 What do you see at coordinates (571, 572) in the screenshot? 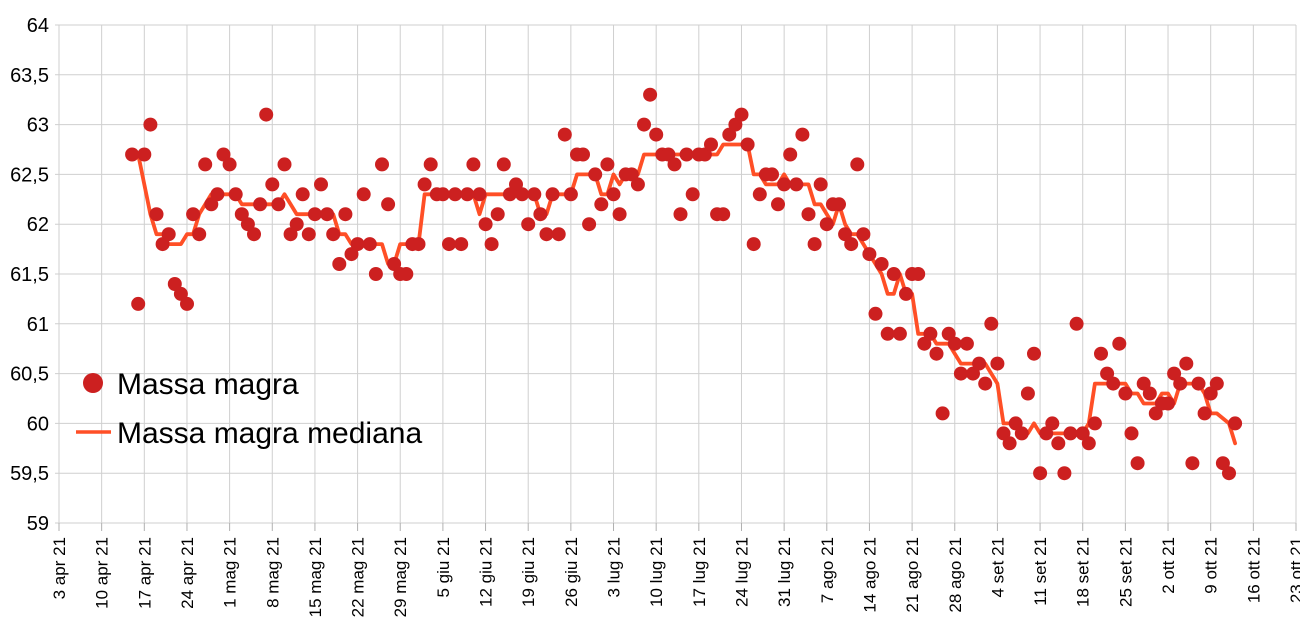
I see `x-axis-label: 26 giu 21` at bounding box center [571, 572].